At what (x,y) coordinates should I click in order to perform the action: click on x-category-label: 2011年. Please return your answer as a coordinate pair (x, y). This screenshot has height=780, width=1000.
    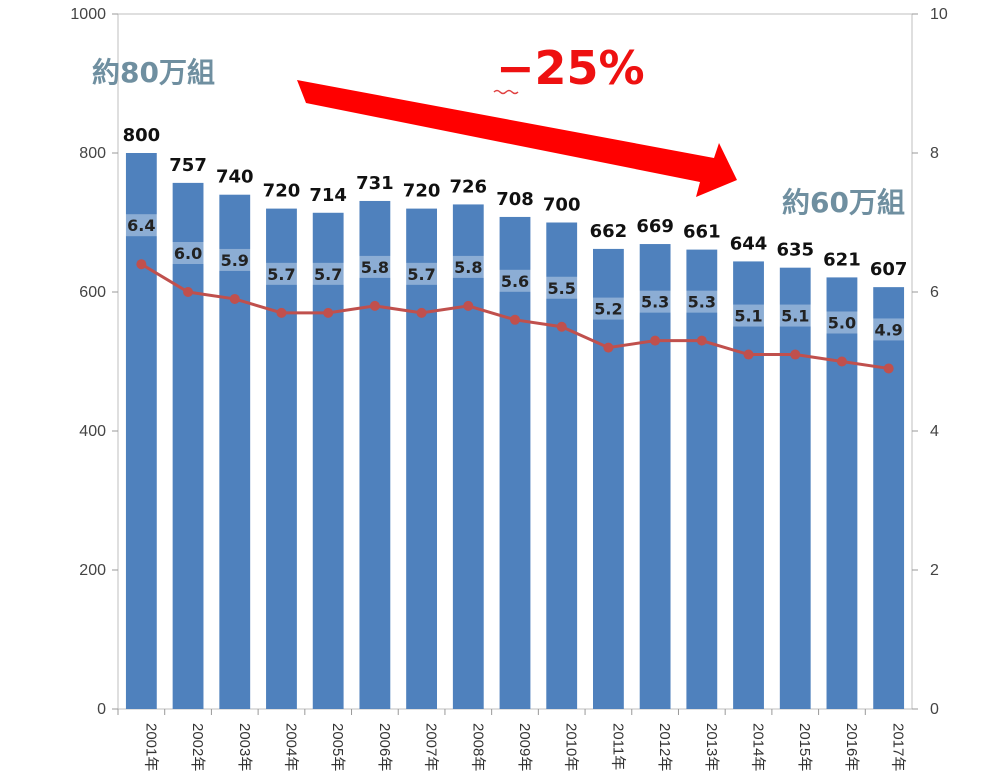
    Looking at the image, I should click on (617, 746).